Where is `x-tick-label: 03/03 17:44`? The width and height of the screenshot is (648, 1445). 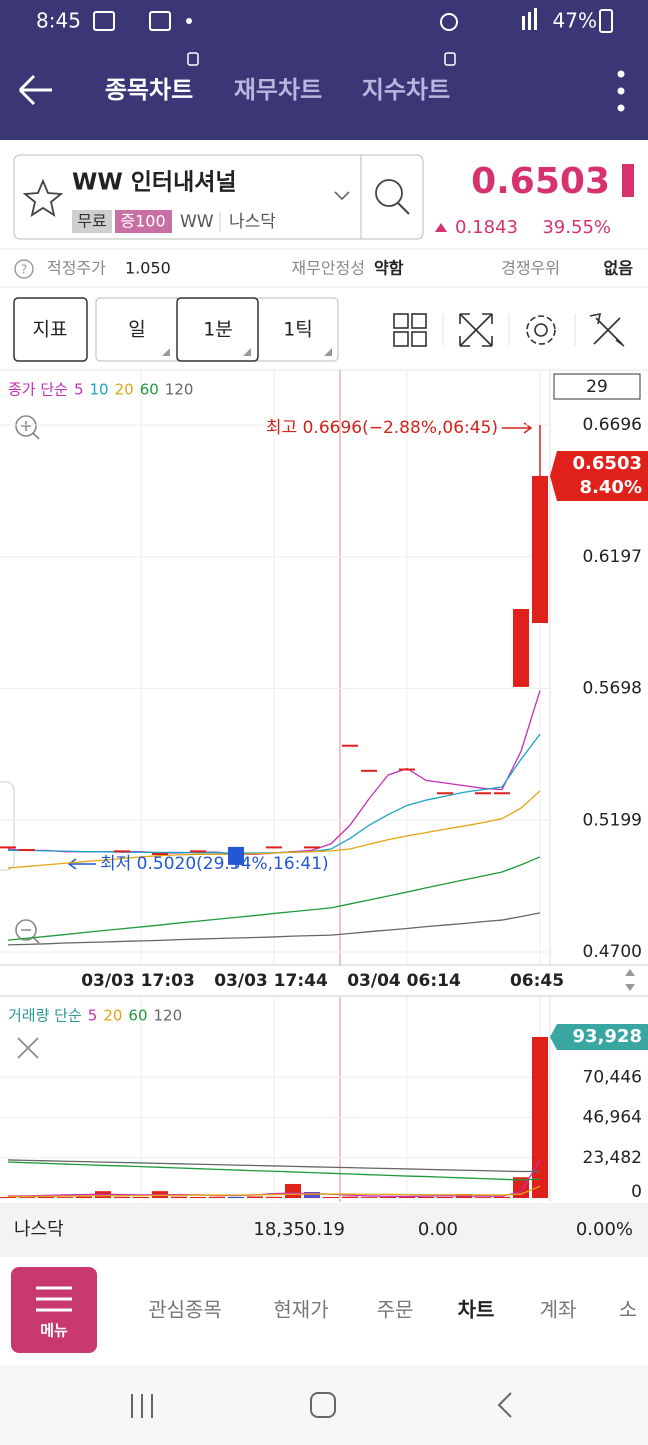 x-tick-label: 03/03 17:44 is located at coordinates (271, 981).